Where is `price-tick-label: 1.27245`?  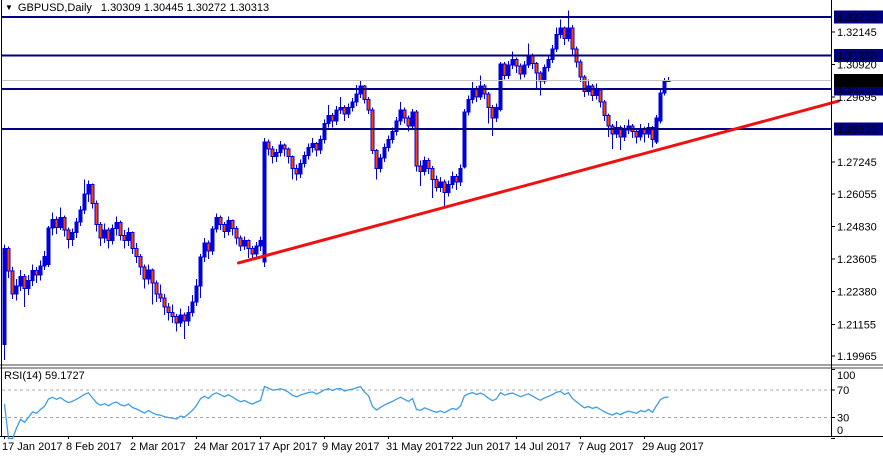 price-tick-label: 1.27245 is located at coordinates (857, 163).